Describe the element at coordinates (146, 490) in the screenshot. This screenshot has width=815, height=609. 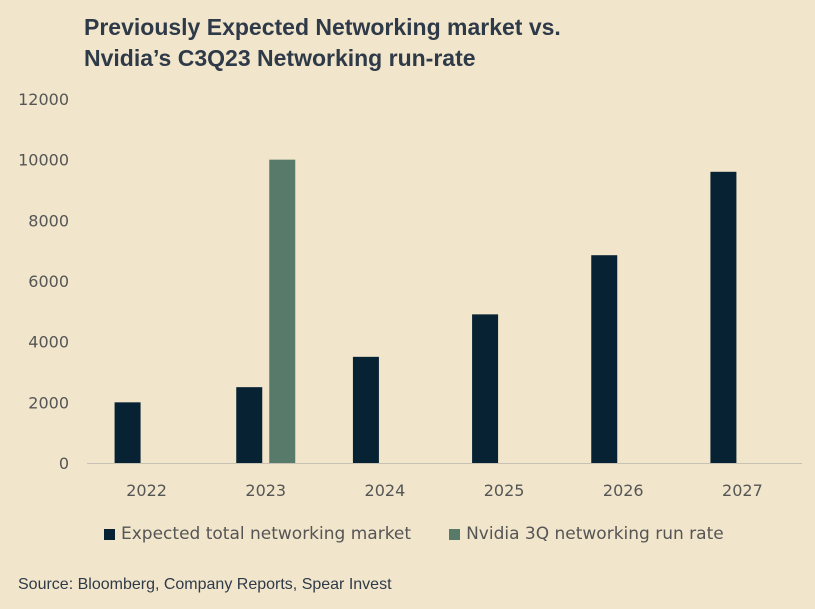
I see `x-tick-label: 2022` at that location.